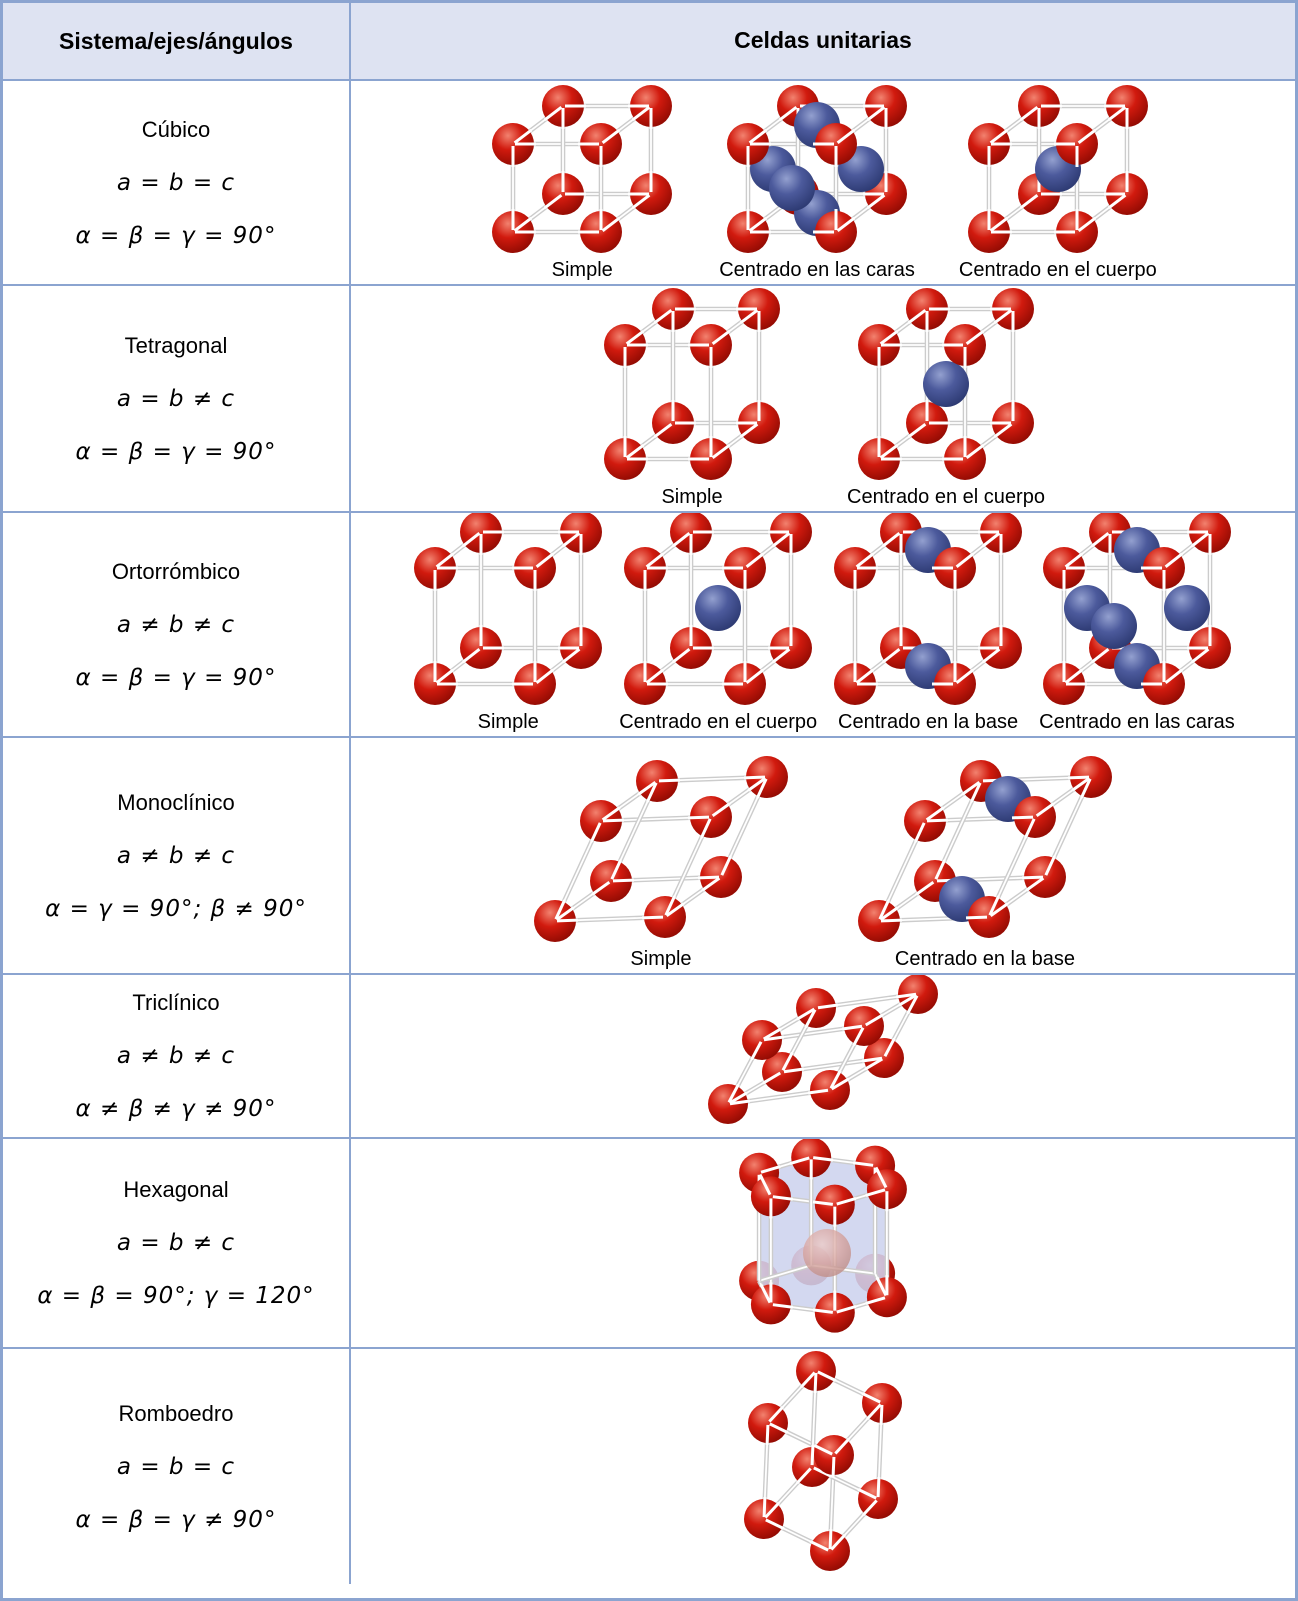  What do you see at coordinates (176, 1189) in the screenshot?
I see `system-name: Hexagonal` at bounding box center [176, 1189].